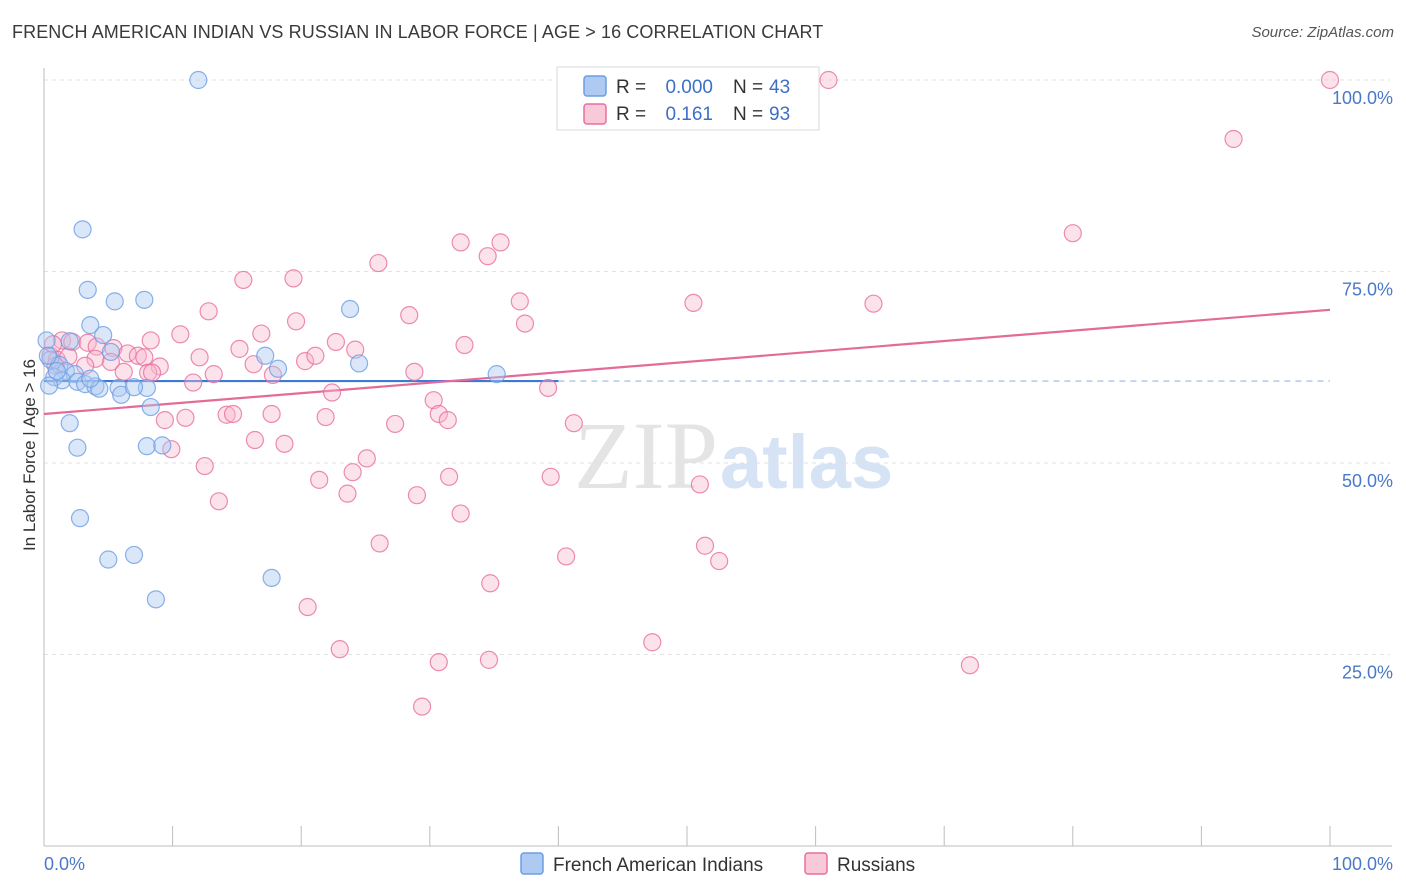 This screenshot has height=892, width=1406. What do you see at coordinates (816, 863) in the screenshot?
I see `bottom-legend-swatch-russians` at bounding box center [816, 863].